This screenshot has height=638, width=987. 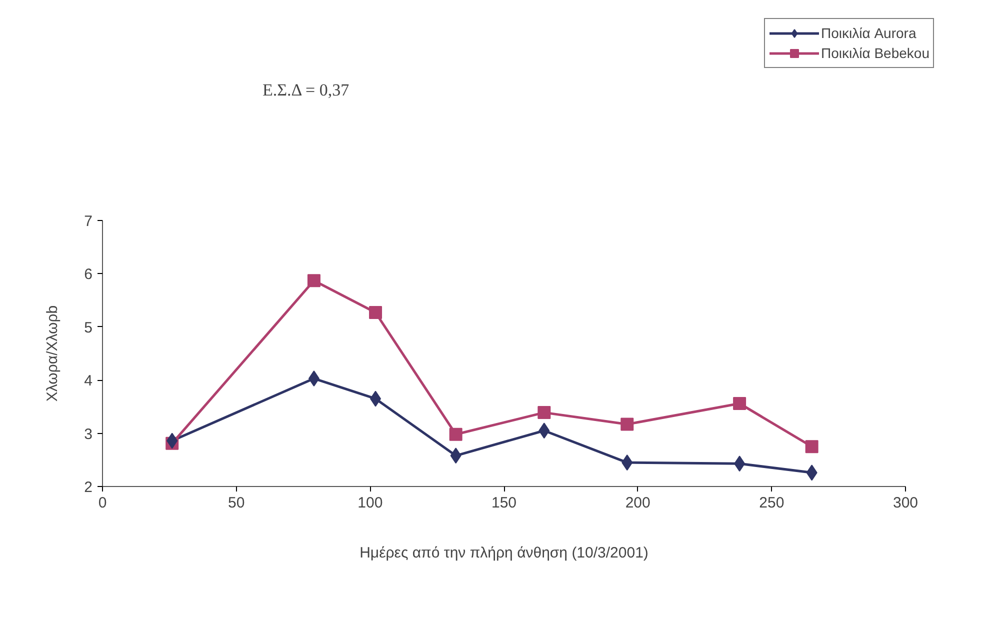 What do you see at coordinates (905, 503) in the screenshot?
I see `x-tick-label: 300` at bounding box center [905, 503].